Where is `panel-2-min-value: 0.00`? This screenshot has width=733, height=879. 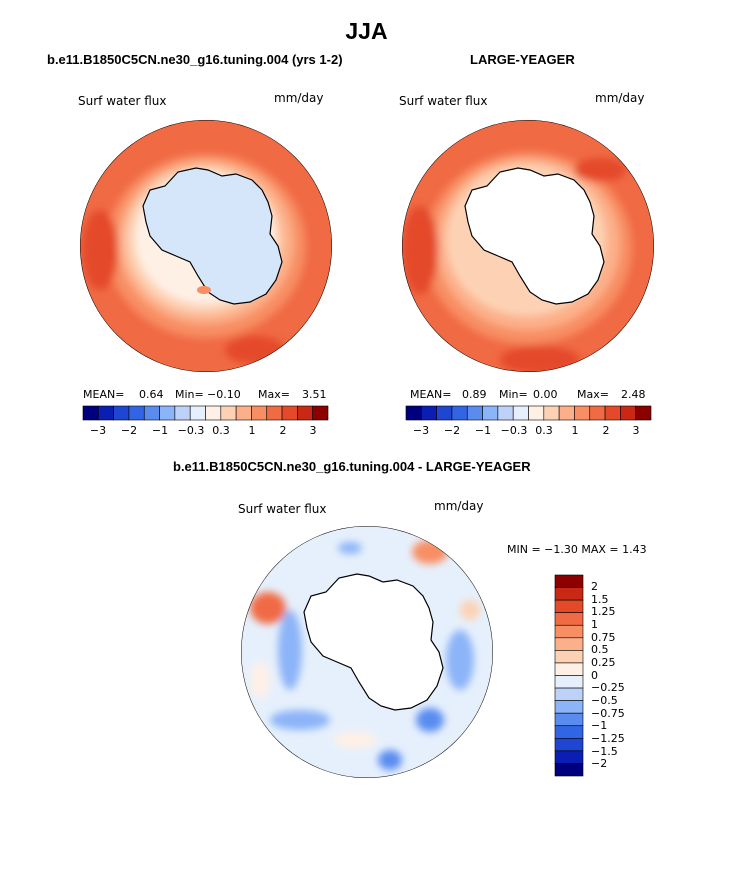
panel-2-min-value: 0.00 is located at coordinates (545, 394).